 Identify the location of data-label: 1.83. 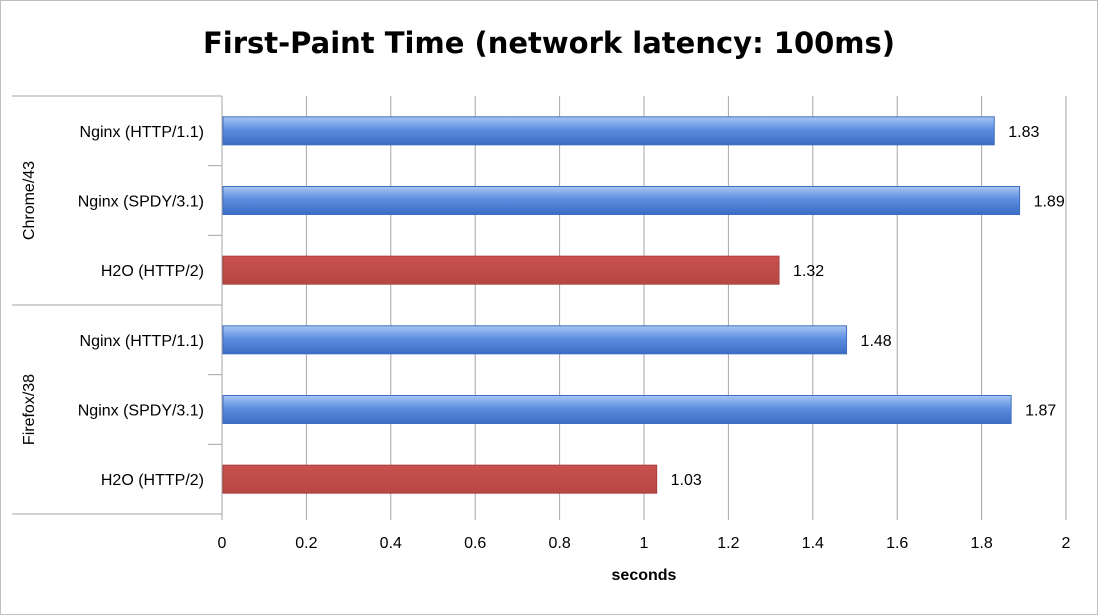
(1023, 132).